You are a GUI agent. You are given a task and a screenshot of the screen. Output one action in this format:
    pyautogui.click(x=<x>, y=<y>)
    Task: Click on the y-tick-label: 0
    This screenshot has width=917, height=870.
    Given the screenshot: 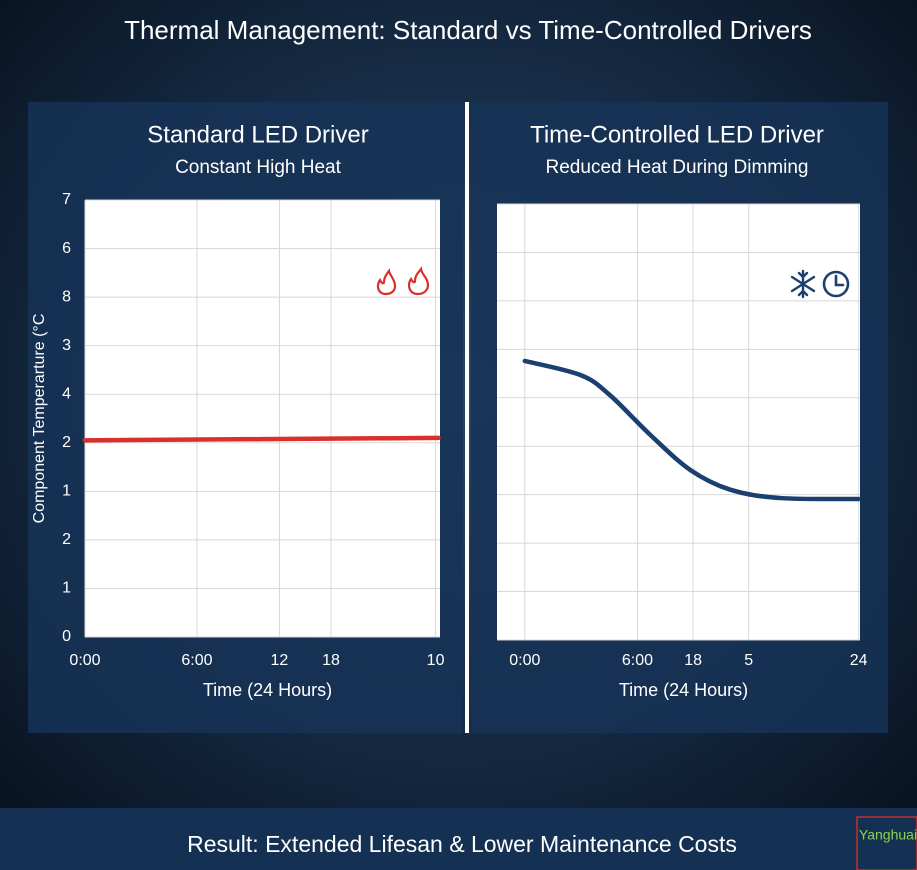 What is the action you would take?
    pyautogui.click(x=66, y=636)
    